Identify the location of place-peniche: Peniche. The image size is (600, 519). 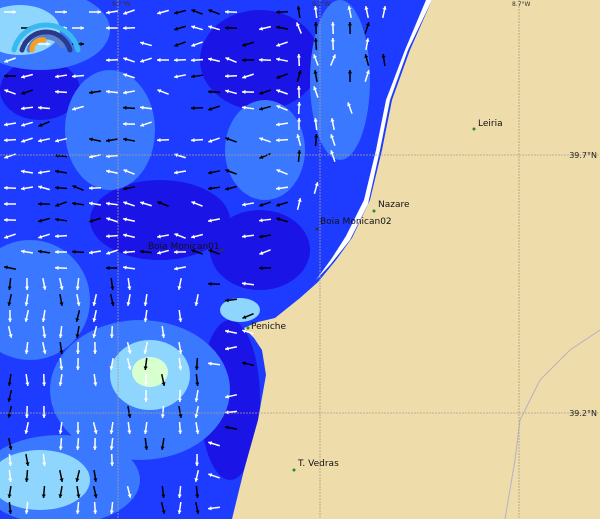
(266, 327).